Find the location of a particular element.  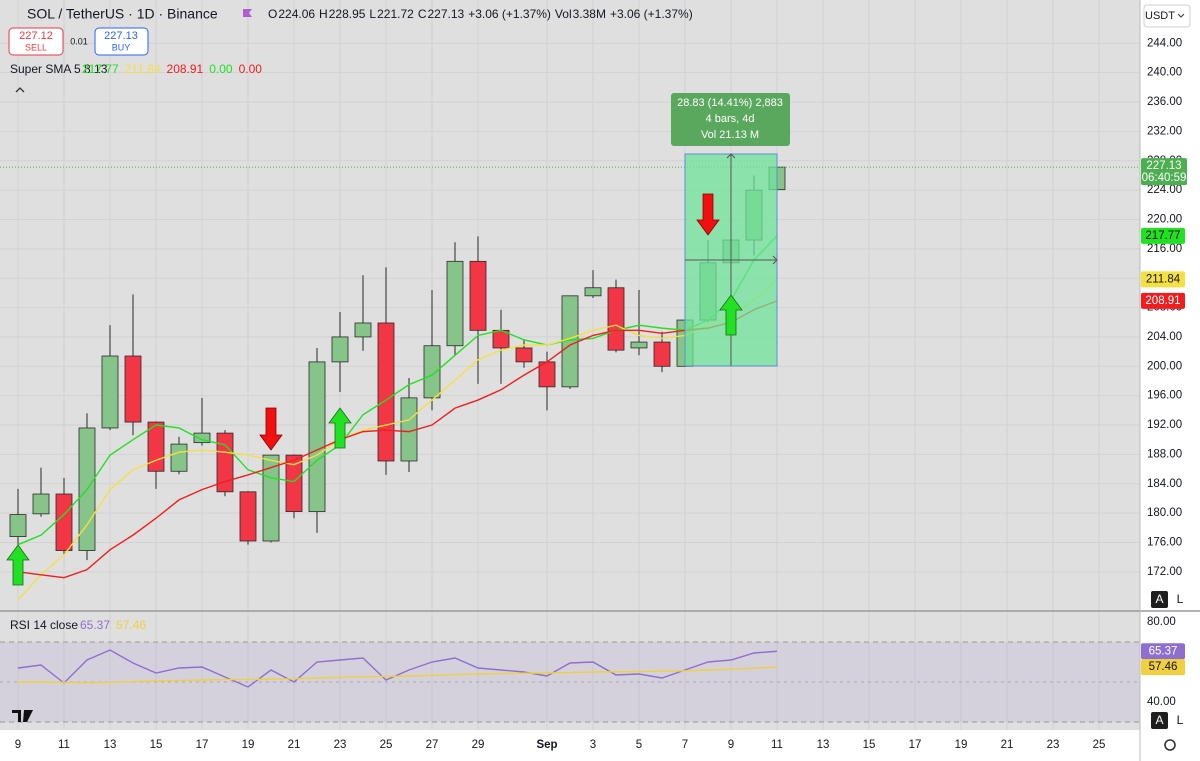

x-tick-label: 23 is located at coordinates (340, 745).